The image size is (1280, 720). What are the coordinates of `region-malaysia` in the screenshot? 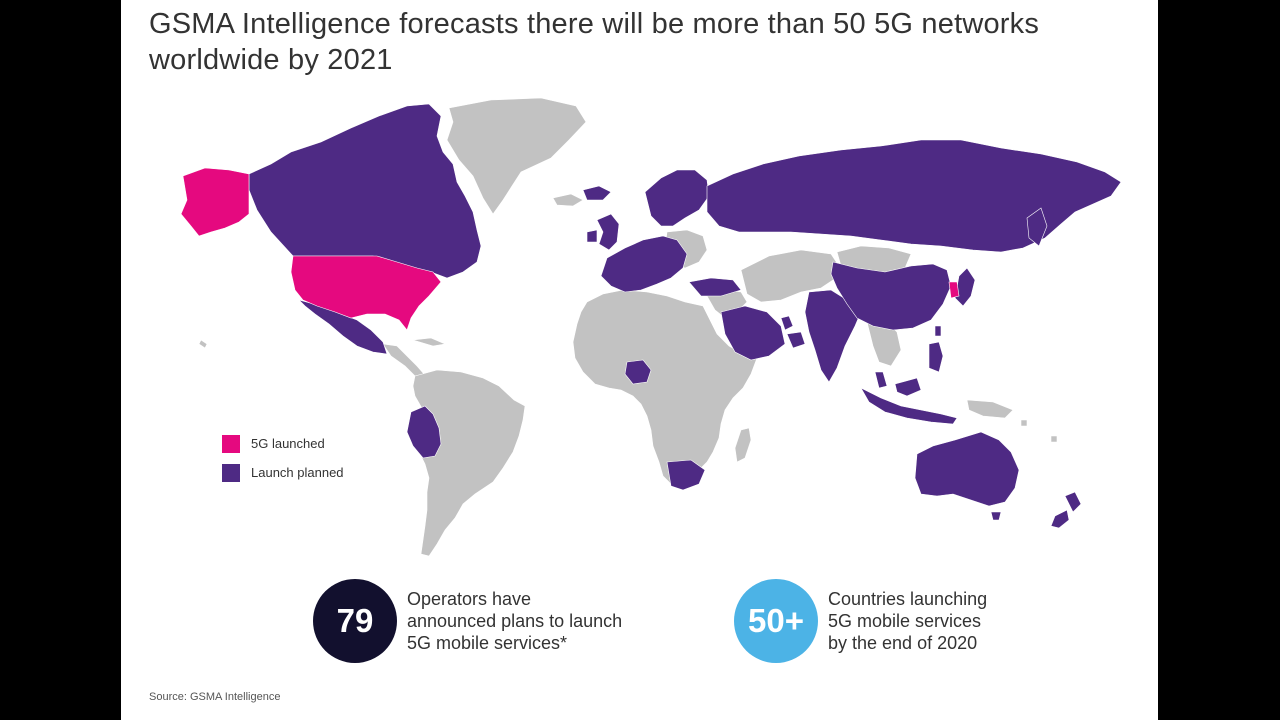 It's located at (898, 384).